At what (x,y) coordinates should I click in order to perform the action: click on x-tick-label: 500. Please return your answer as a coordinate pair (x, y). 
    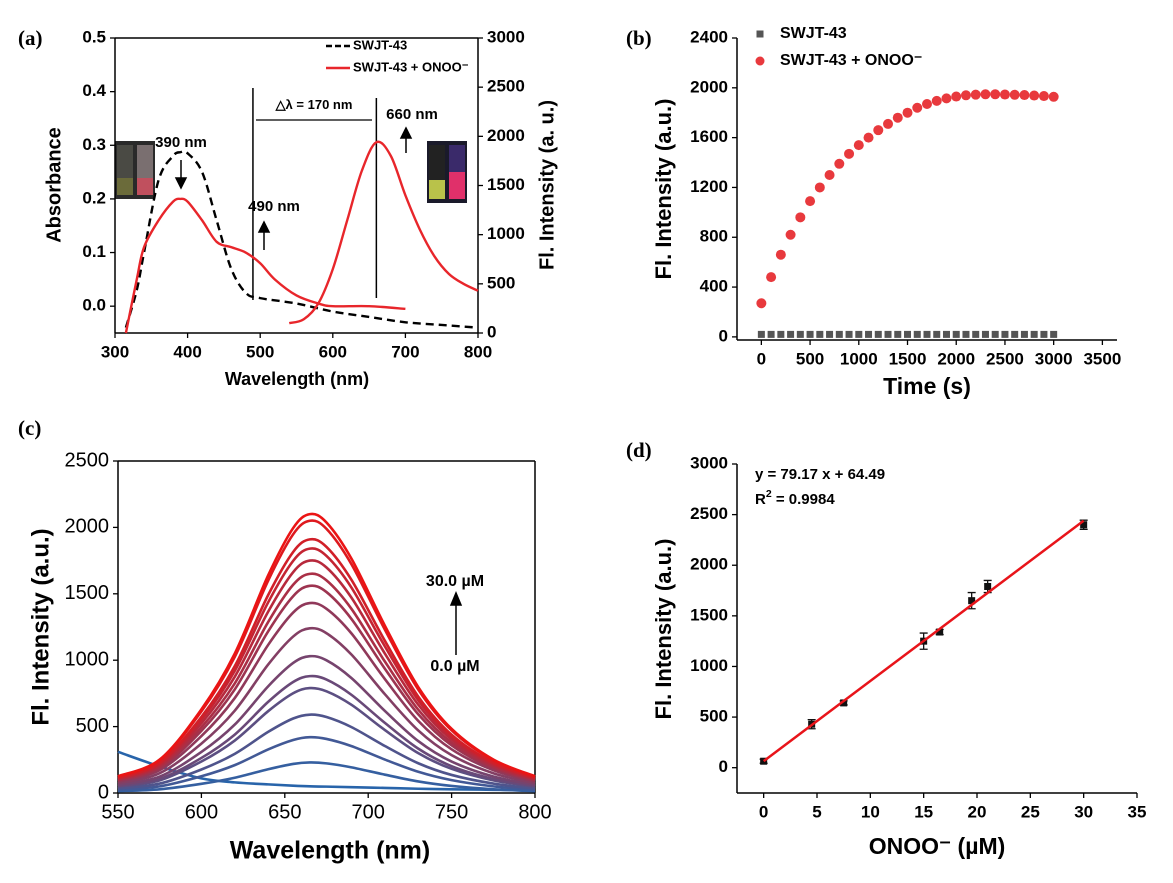
    Looking at the image, I should click on (260, 351).